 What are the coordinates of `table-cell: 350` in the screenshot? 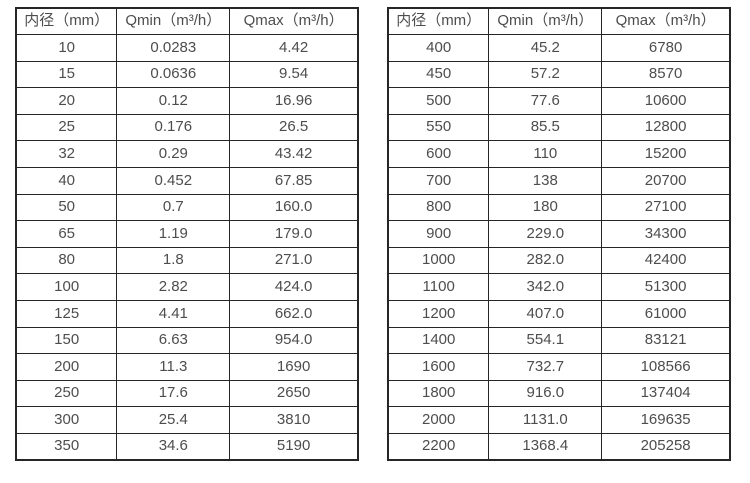 It's located at (66, 447).